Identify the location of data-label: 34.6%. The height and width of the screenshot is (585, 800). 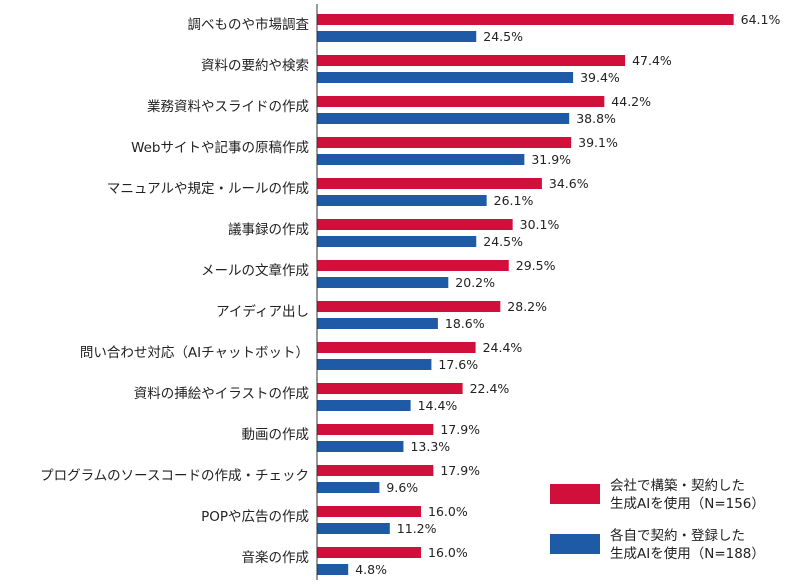
(569, 183).